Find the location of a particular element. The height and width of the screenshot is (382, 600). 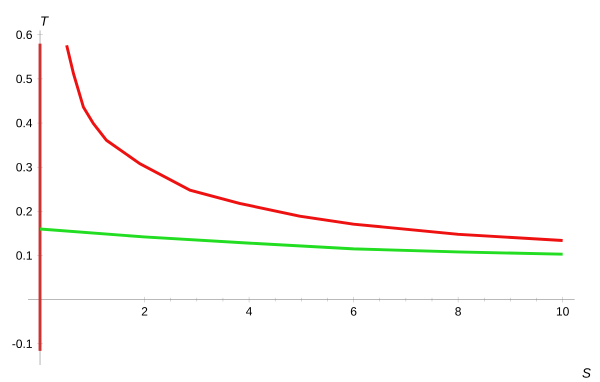

x-tick-label: 2 is located at coordinates (145, 311).